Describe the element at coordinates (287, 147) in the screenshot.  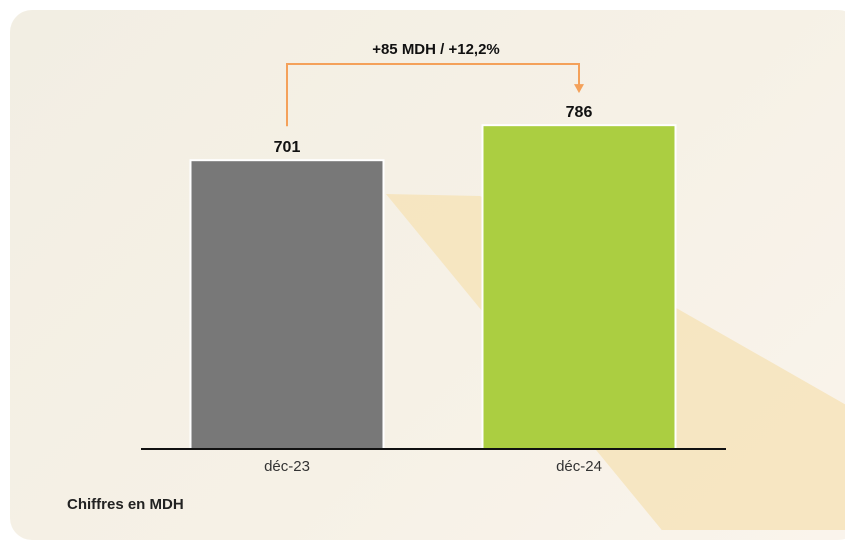
I see `bar-value-label: 701` at that location.